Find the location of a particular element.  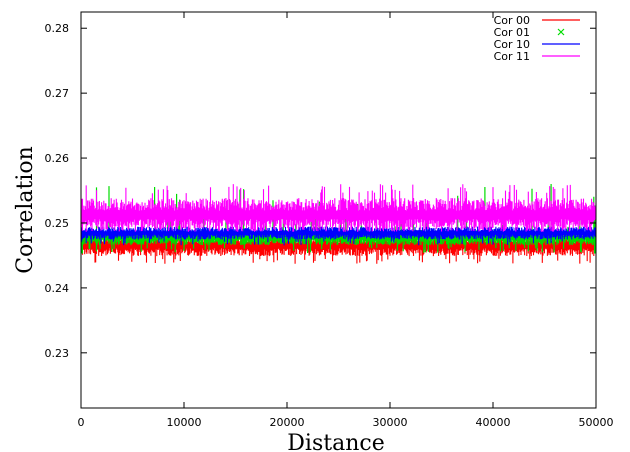

legend-item: Cor 10 is located at coordinates (537, 44).